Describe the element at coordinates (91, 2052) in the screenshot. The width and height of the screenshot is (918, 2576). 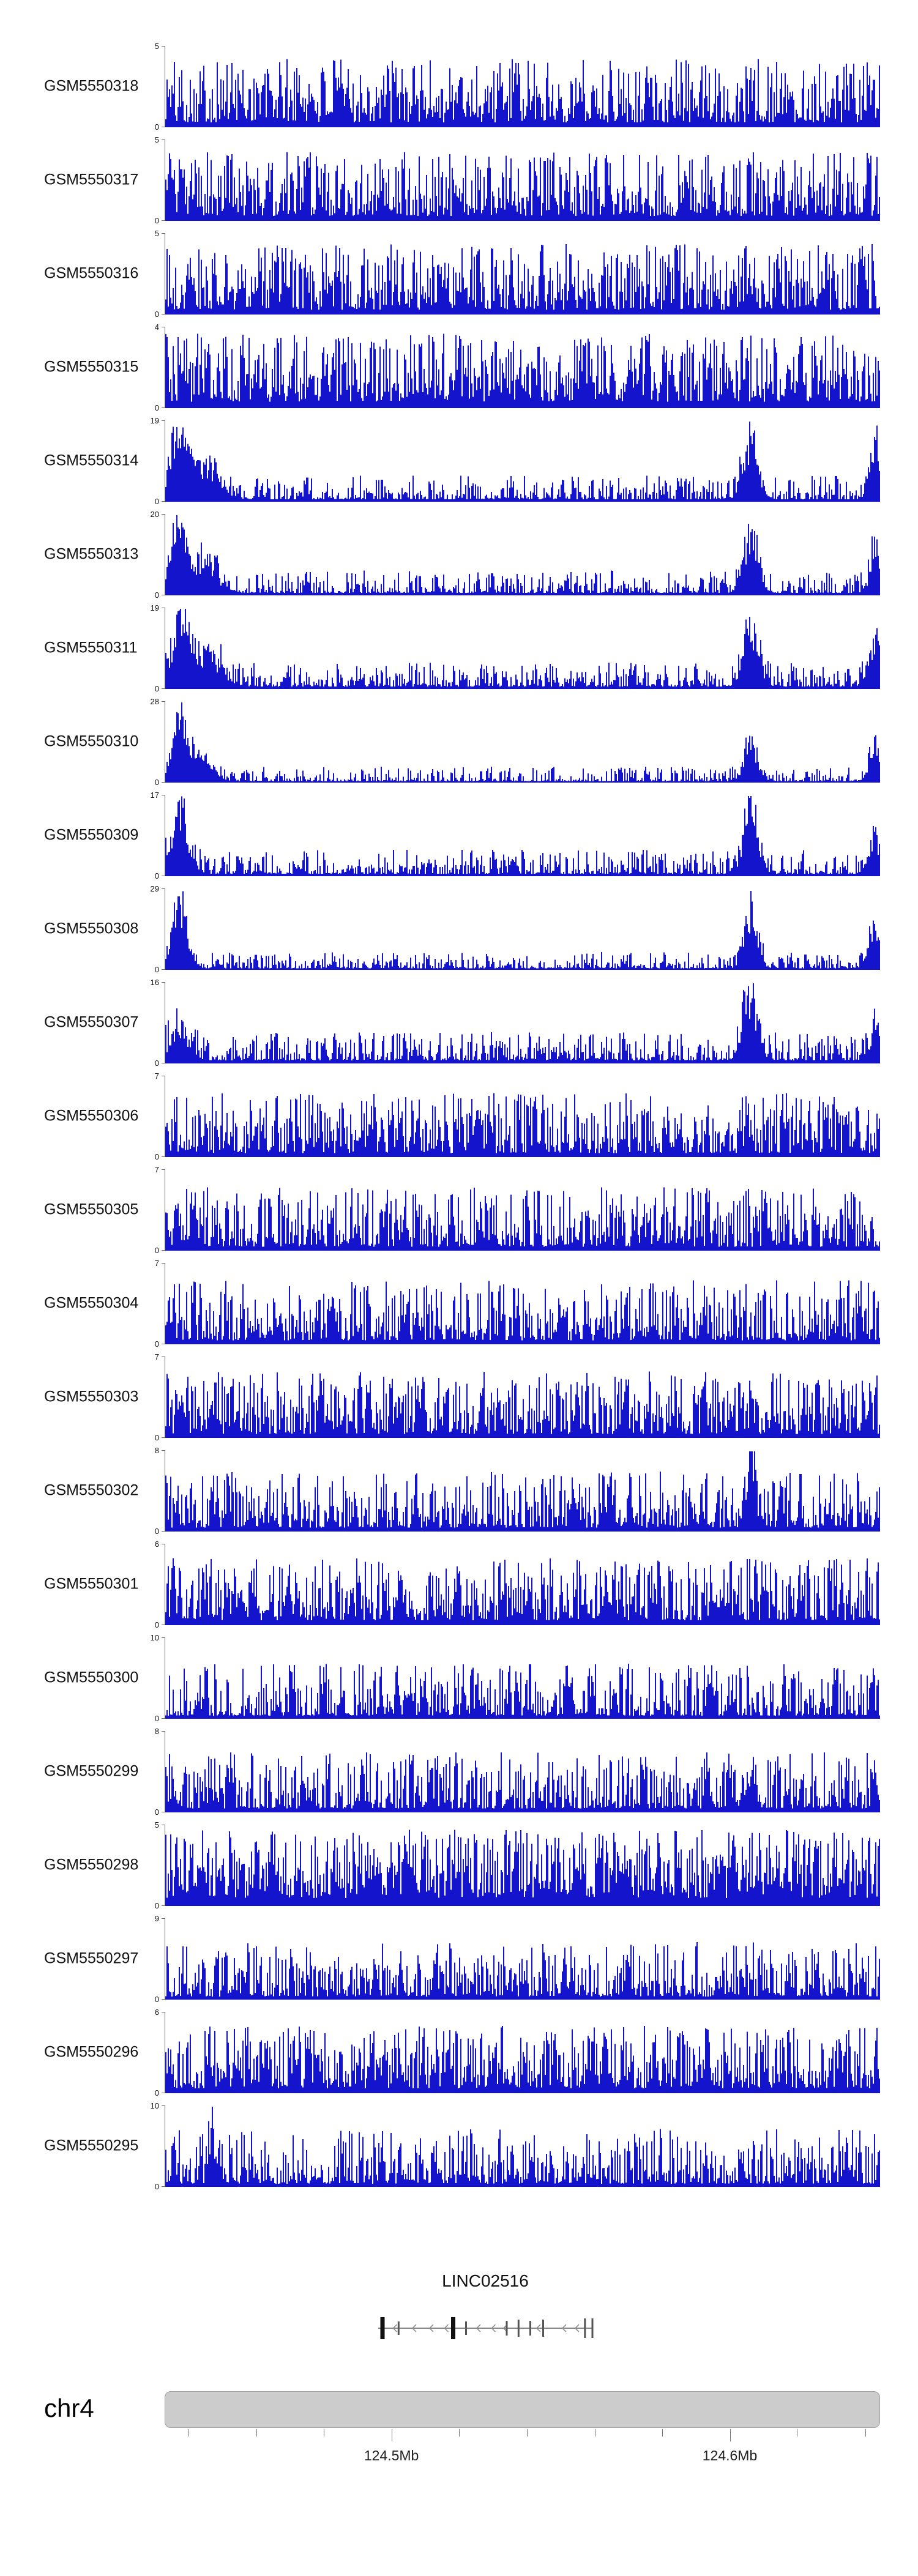
I see `track-label: GSM5550296` at that location.